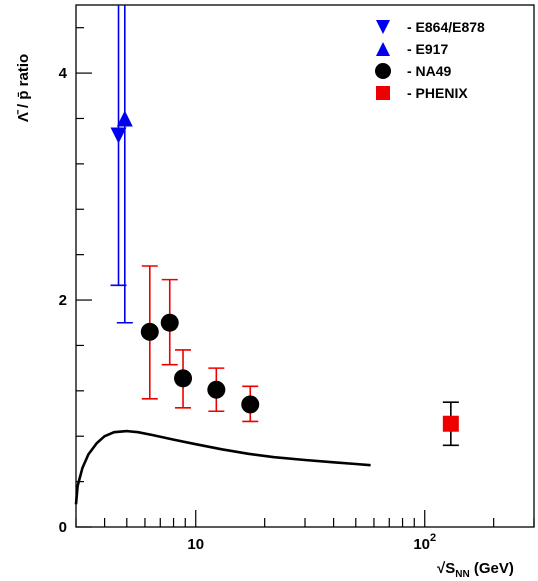  Describe the element at coordinates (492, 568) in the screenshot. I see `x-axis-label-unit: (GeV)` at that location.